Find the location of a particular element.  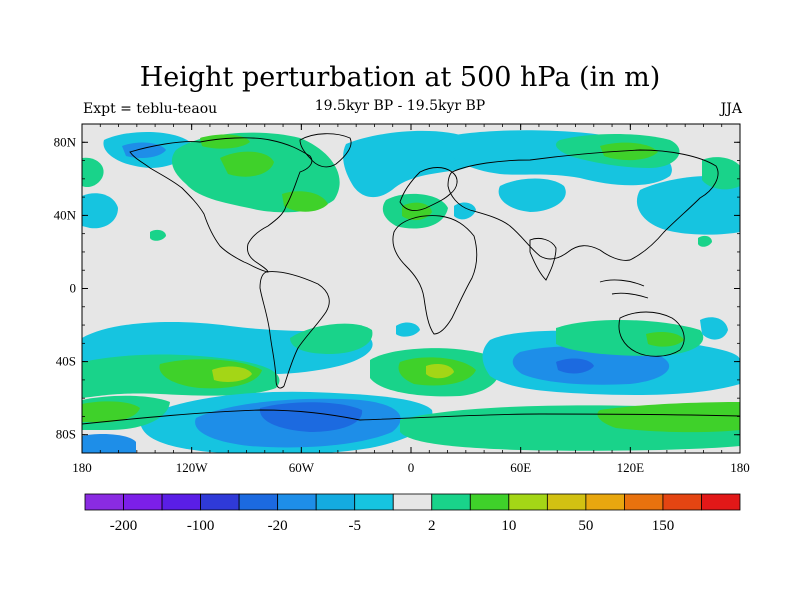

coast-indonesia is located at coordinates (624, 289).